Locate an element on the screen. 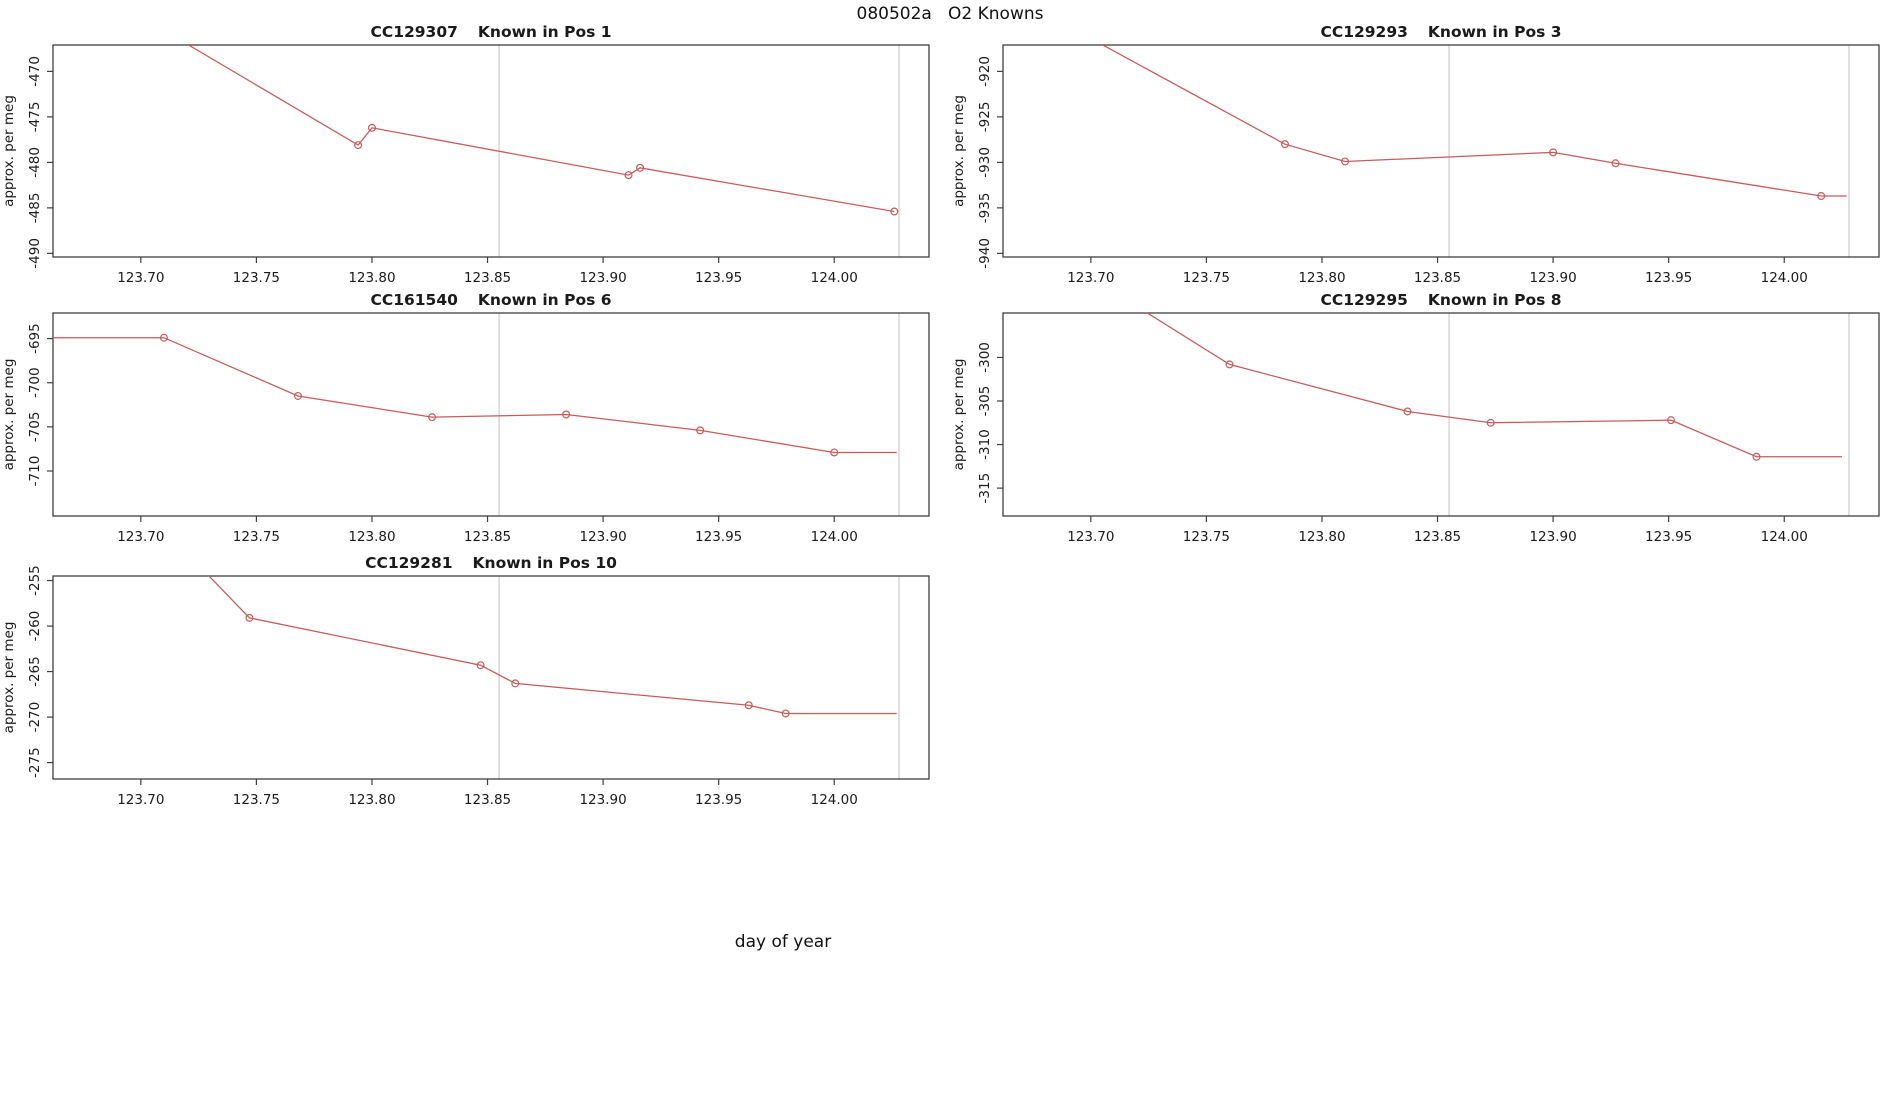  y-tick-label: -315 is located at coordinates (985, 488).